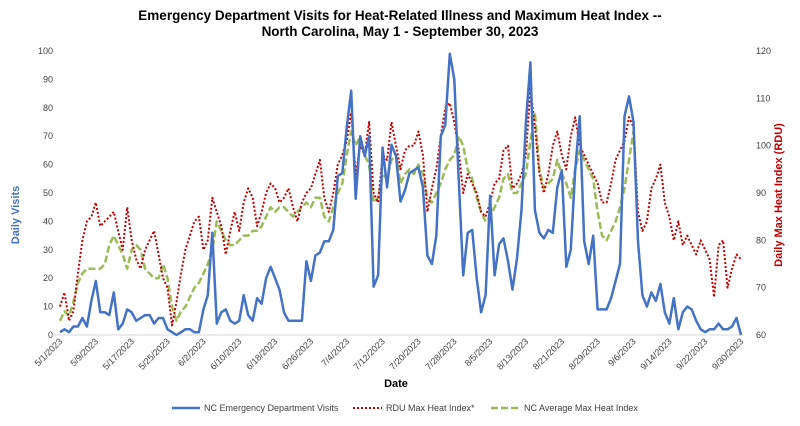 This screenshot has height=426, width=800. I want to click on x-axis-title: Date, so click(396, 384).